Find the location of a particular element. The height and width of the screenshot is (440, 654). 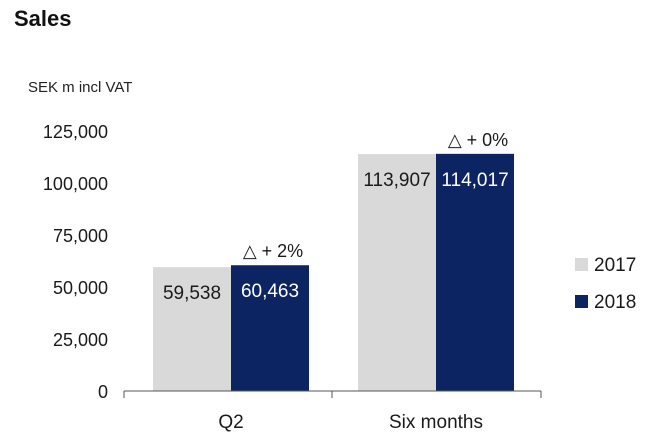

y-tick-label: 0 is located at coordinates (103, 392).